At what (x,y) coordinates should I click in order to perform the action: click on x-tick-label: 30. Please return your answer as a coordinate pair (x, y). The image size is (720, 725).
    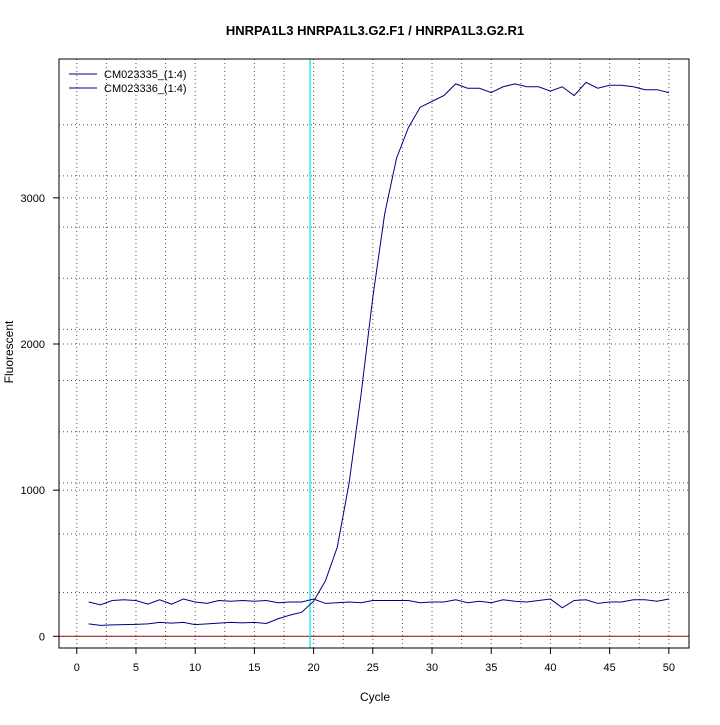
    Looking at the image, I should click on (432, 668).